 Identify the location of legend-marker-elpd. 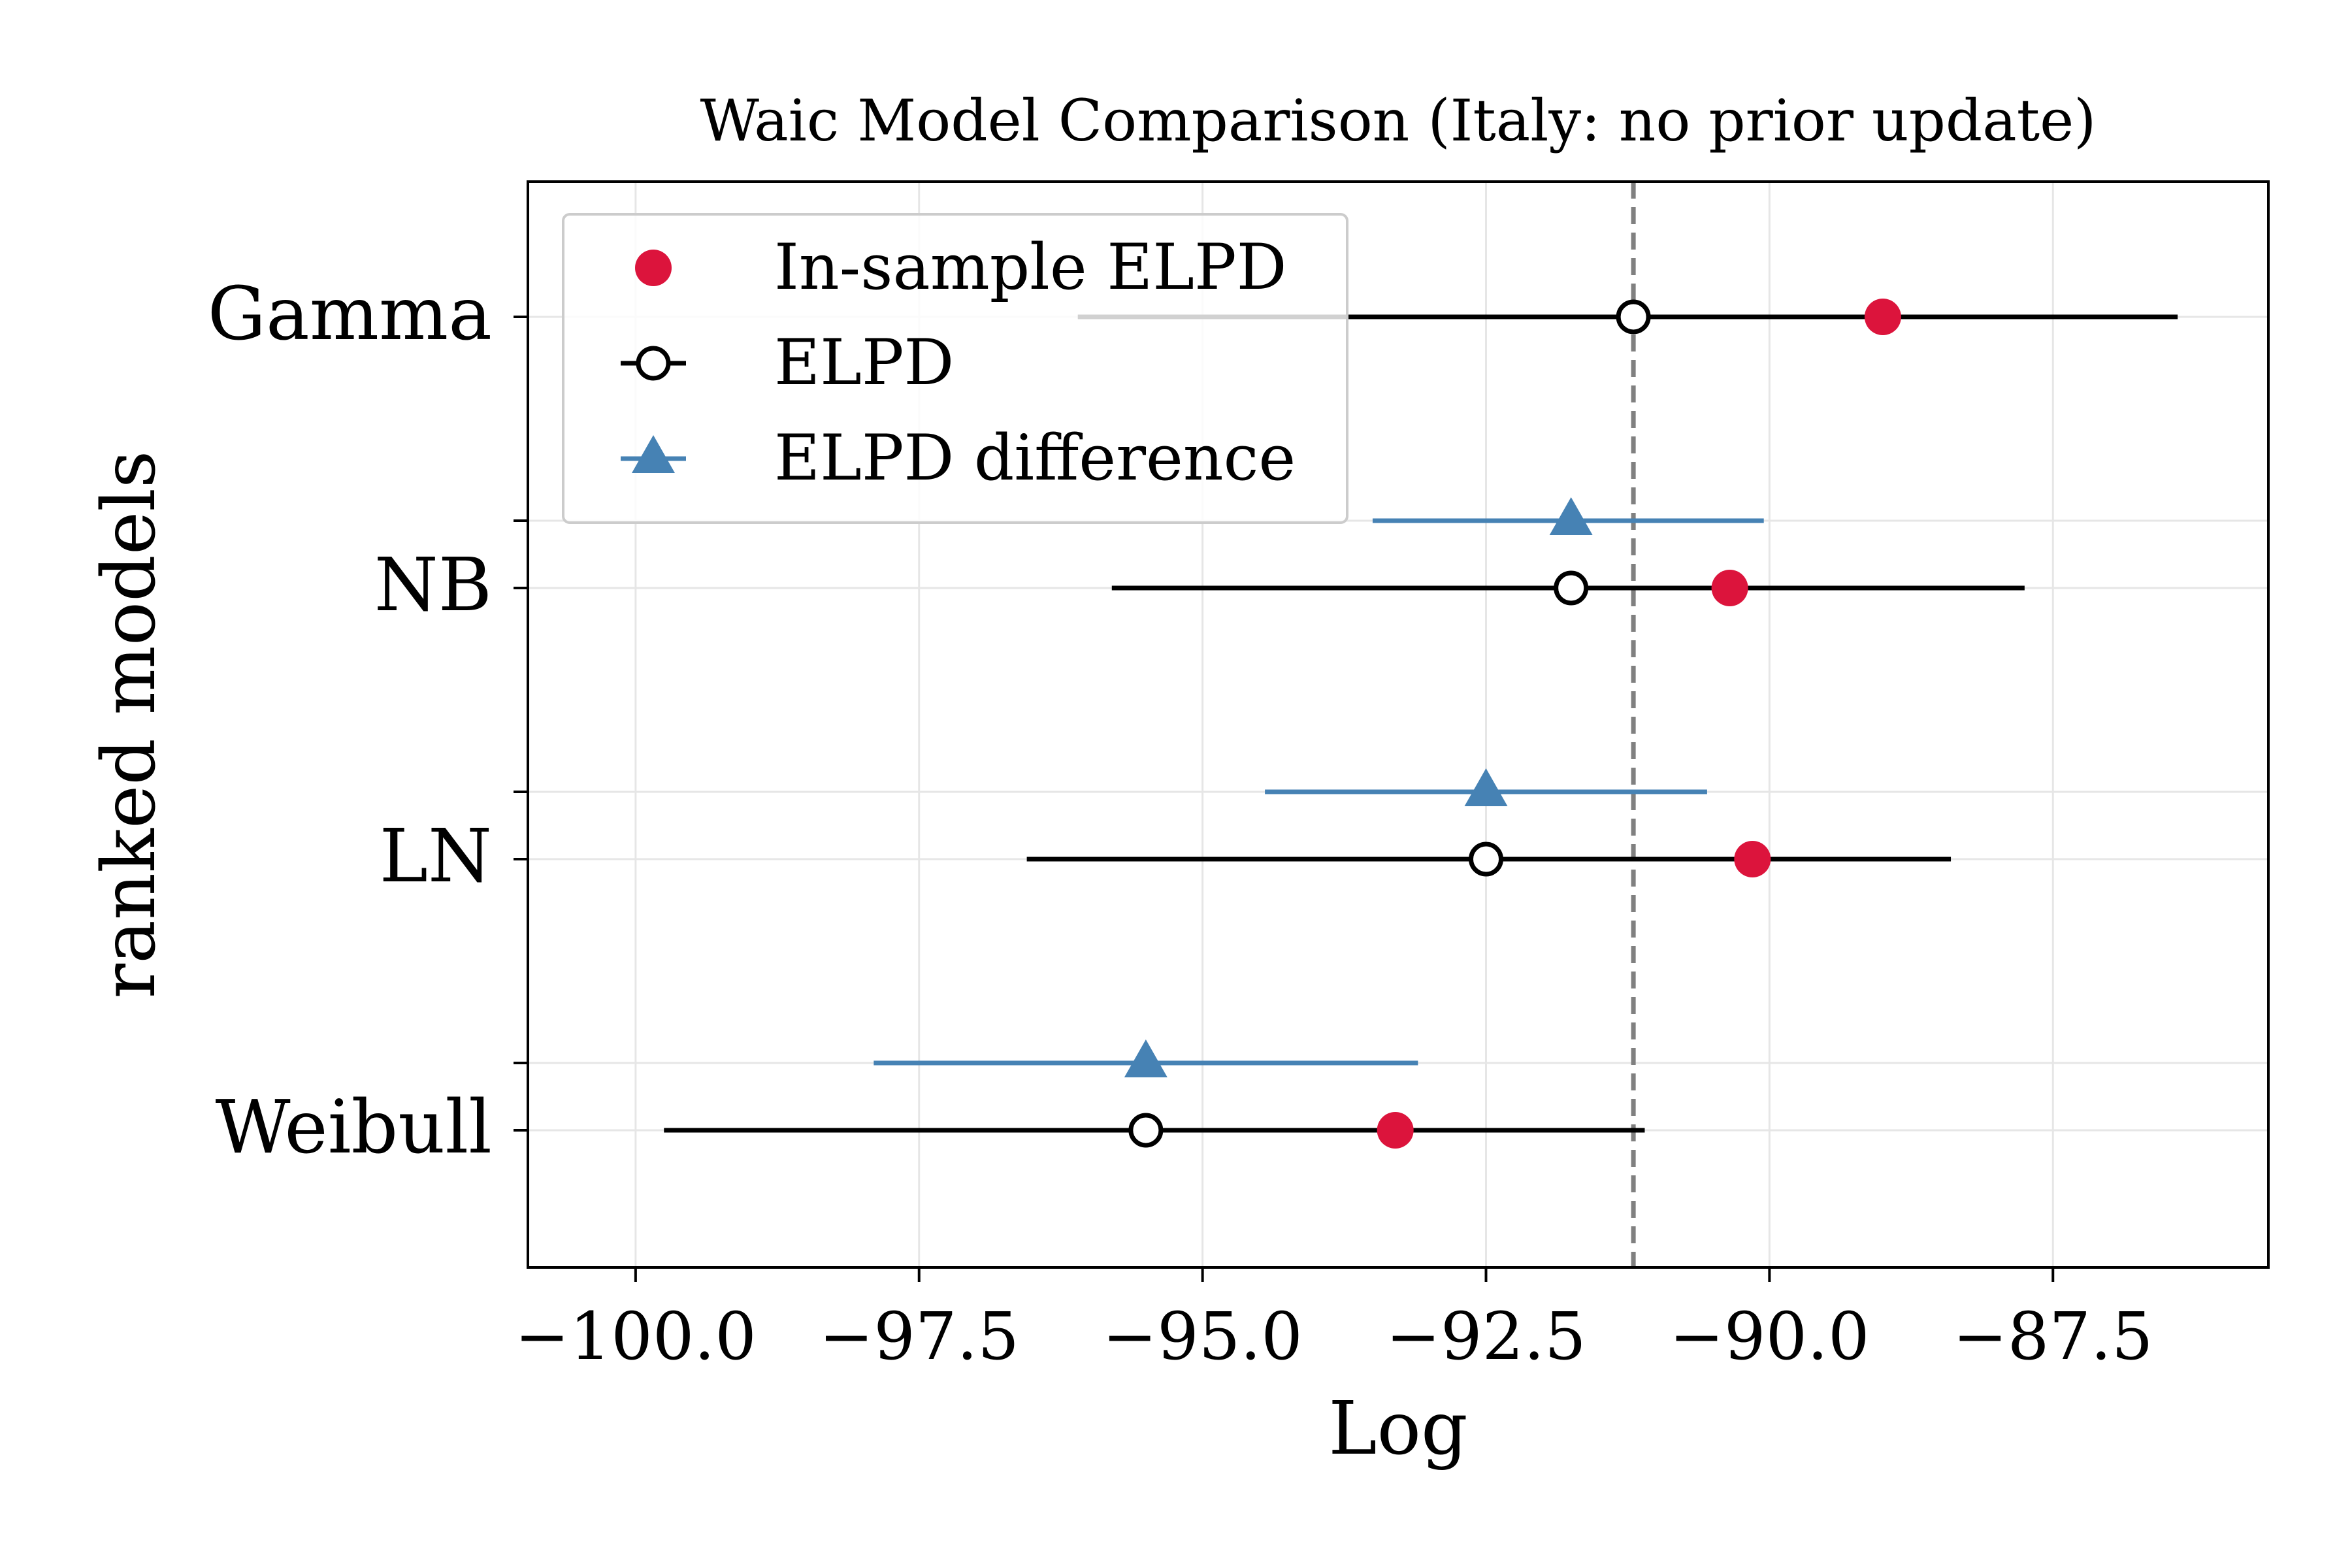
(653, 363).